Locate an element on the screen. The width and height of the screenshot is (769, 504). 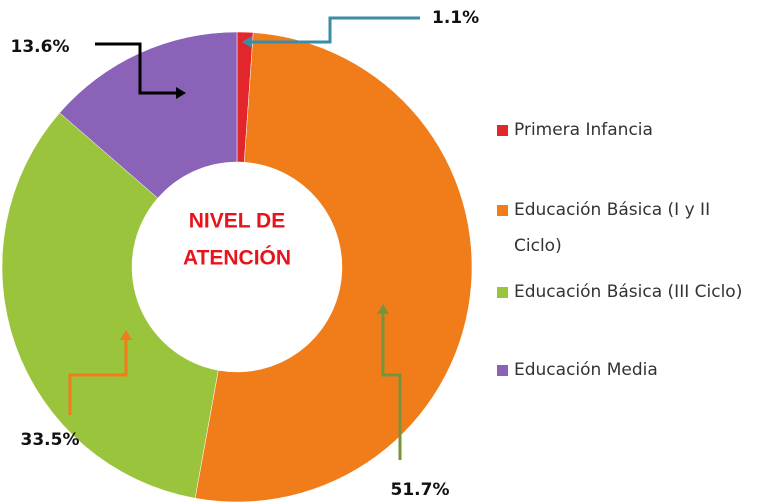
legend-label: Educación Básica (III Ciclo) is located at coordinates (628, 292).